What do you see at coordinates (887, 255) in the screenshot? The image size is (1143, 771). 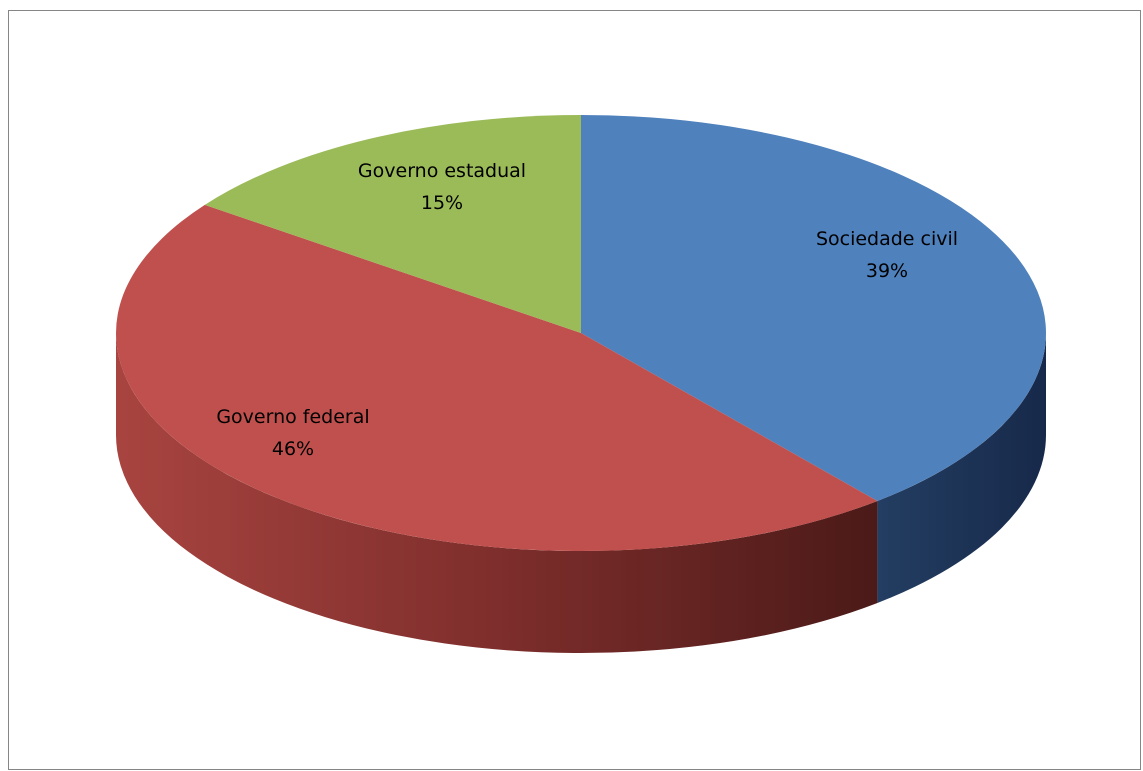 I see `slice-label-sociedade-civil: Sociedade civil 39%` at bounding box center [887, 255].